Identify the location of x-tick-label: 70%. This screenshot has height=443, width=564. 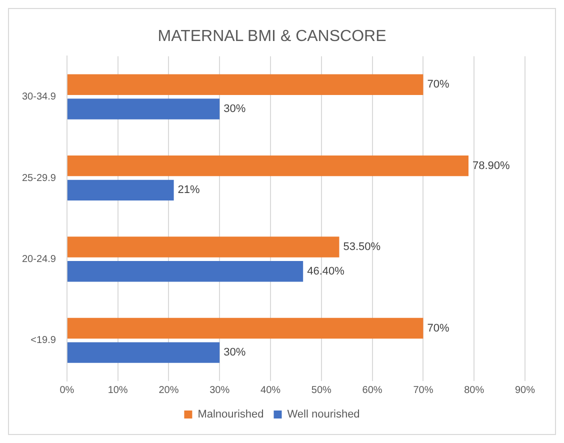
(423, 390).